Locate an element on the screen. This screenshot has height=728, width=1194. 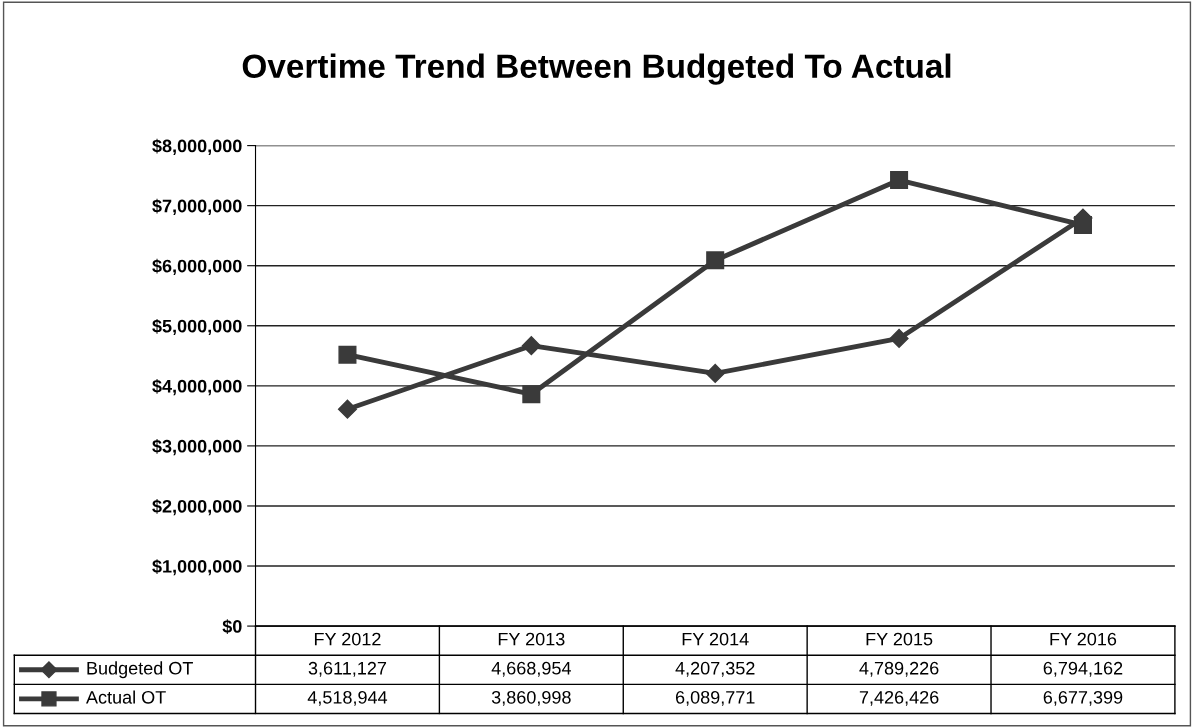
data-label: 3,860,998 is located at coordinates (531, 698).